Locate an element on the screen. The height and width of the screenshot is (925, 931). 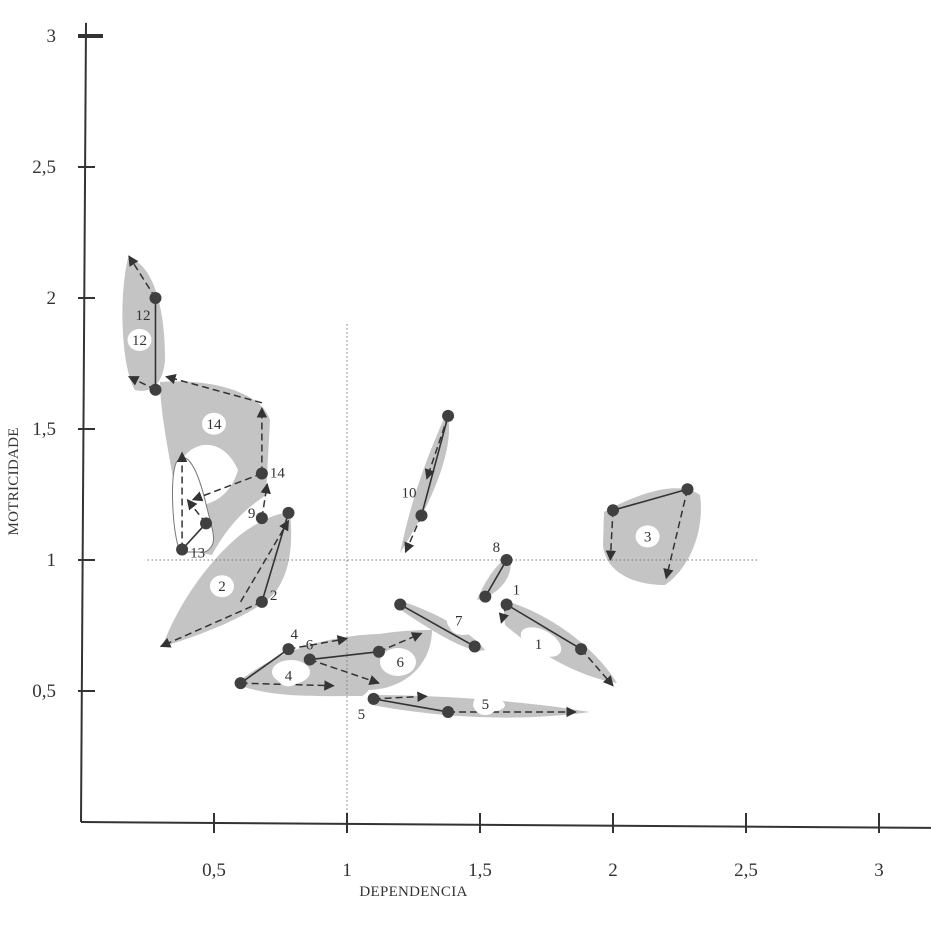
point-4-end is located at coordinates (240, 683).